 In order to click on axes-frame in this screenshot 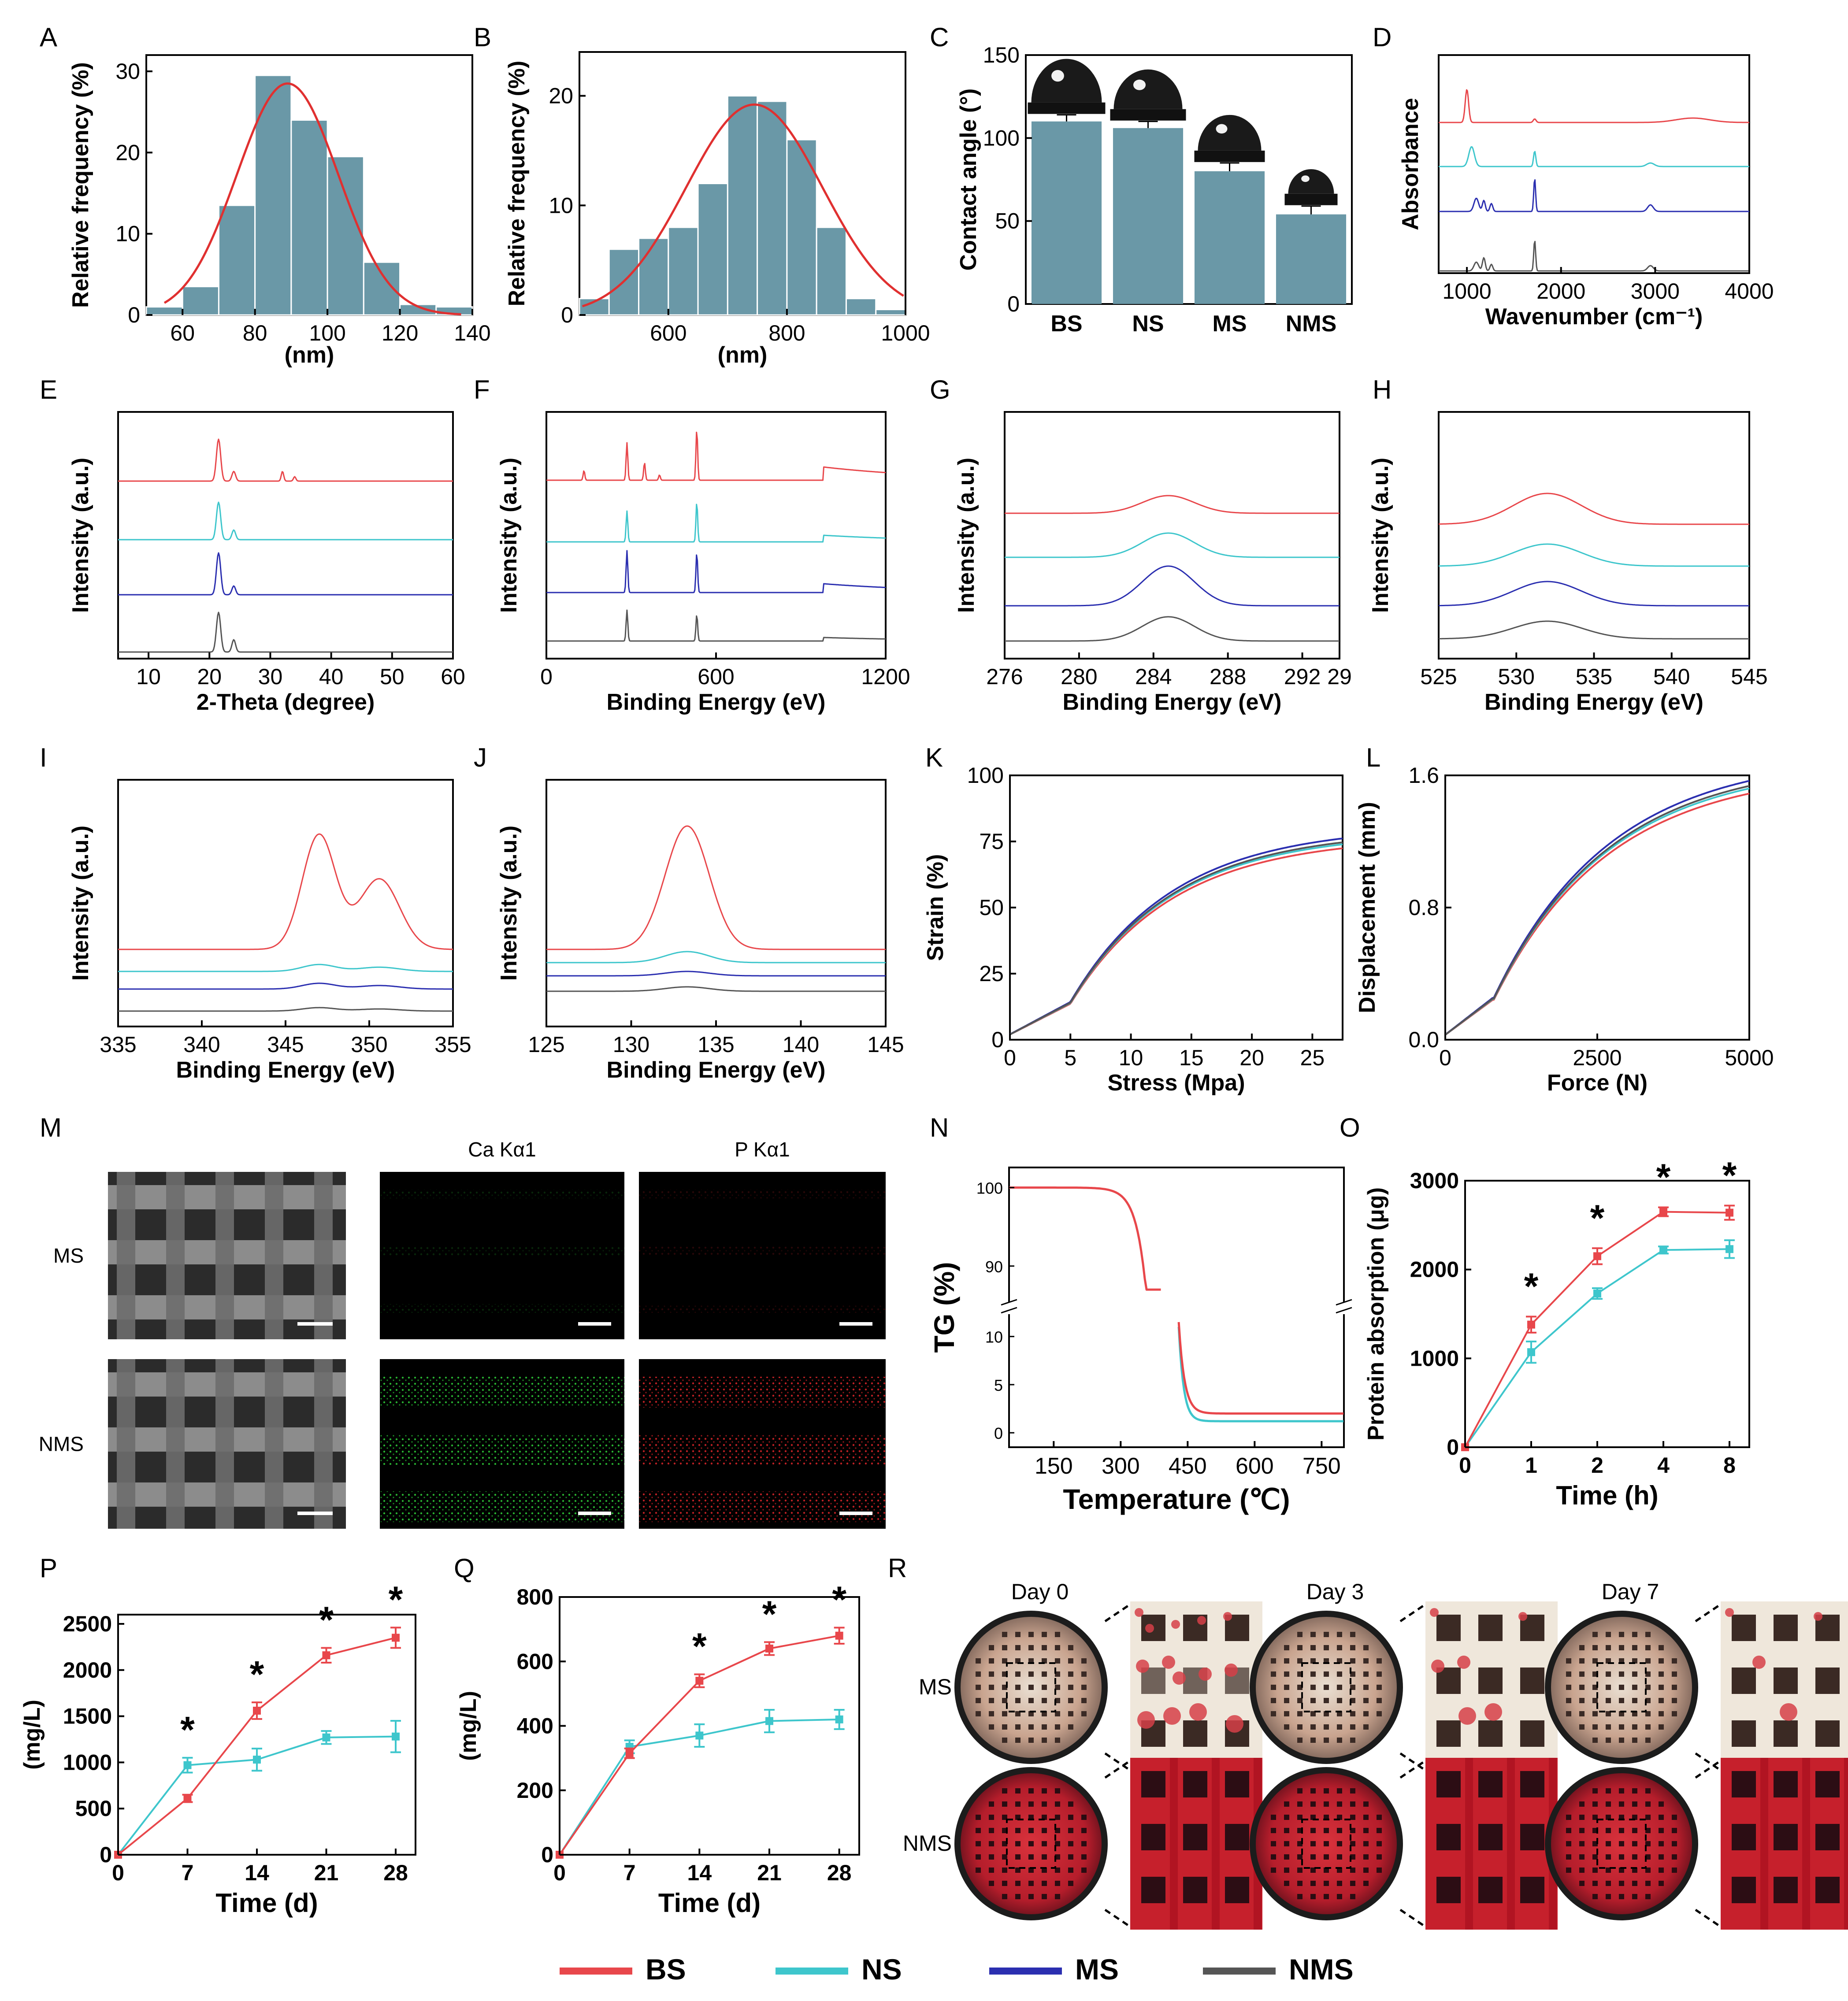, I will do `click(1594, 164)`.